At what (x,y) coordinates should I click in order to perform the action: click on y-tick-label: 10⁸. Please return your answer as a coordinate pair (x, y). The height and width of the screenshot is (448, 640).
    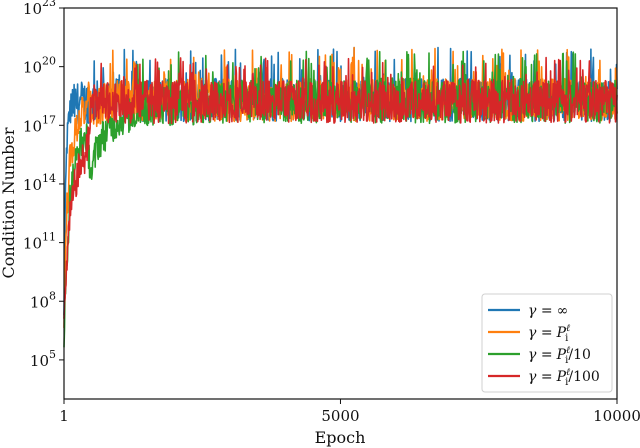
    Looking at the image, I should click on (43, 300).